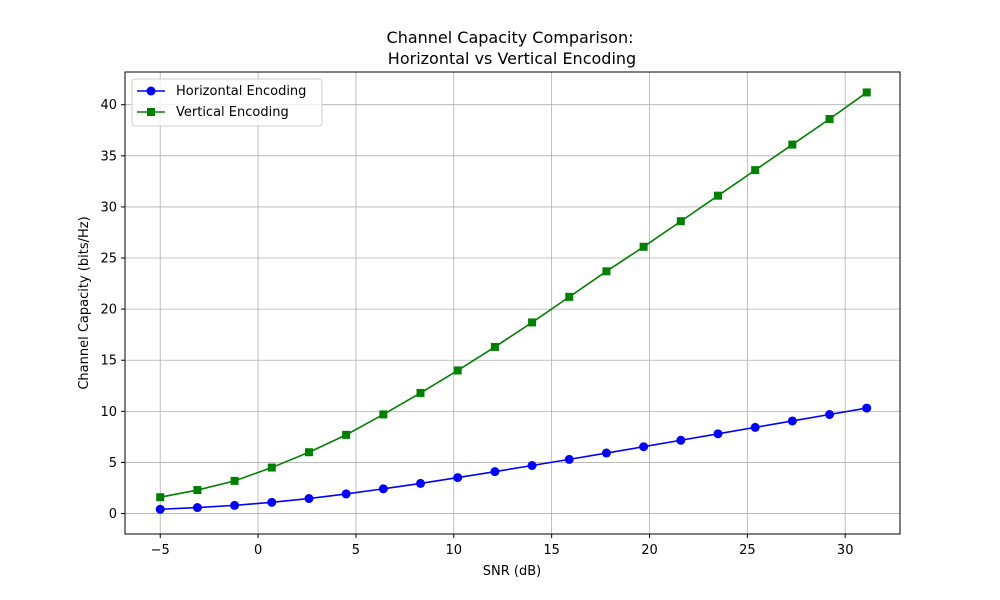 This screenshot has width=1000, height=600. What do you see at coordinates (258, 550) in the screenshot?
I see `x-tick-label: 0` at bounding box center [258, 550].